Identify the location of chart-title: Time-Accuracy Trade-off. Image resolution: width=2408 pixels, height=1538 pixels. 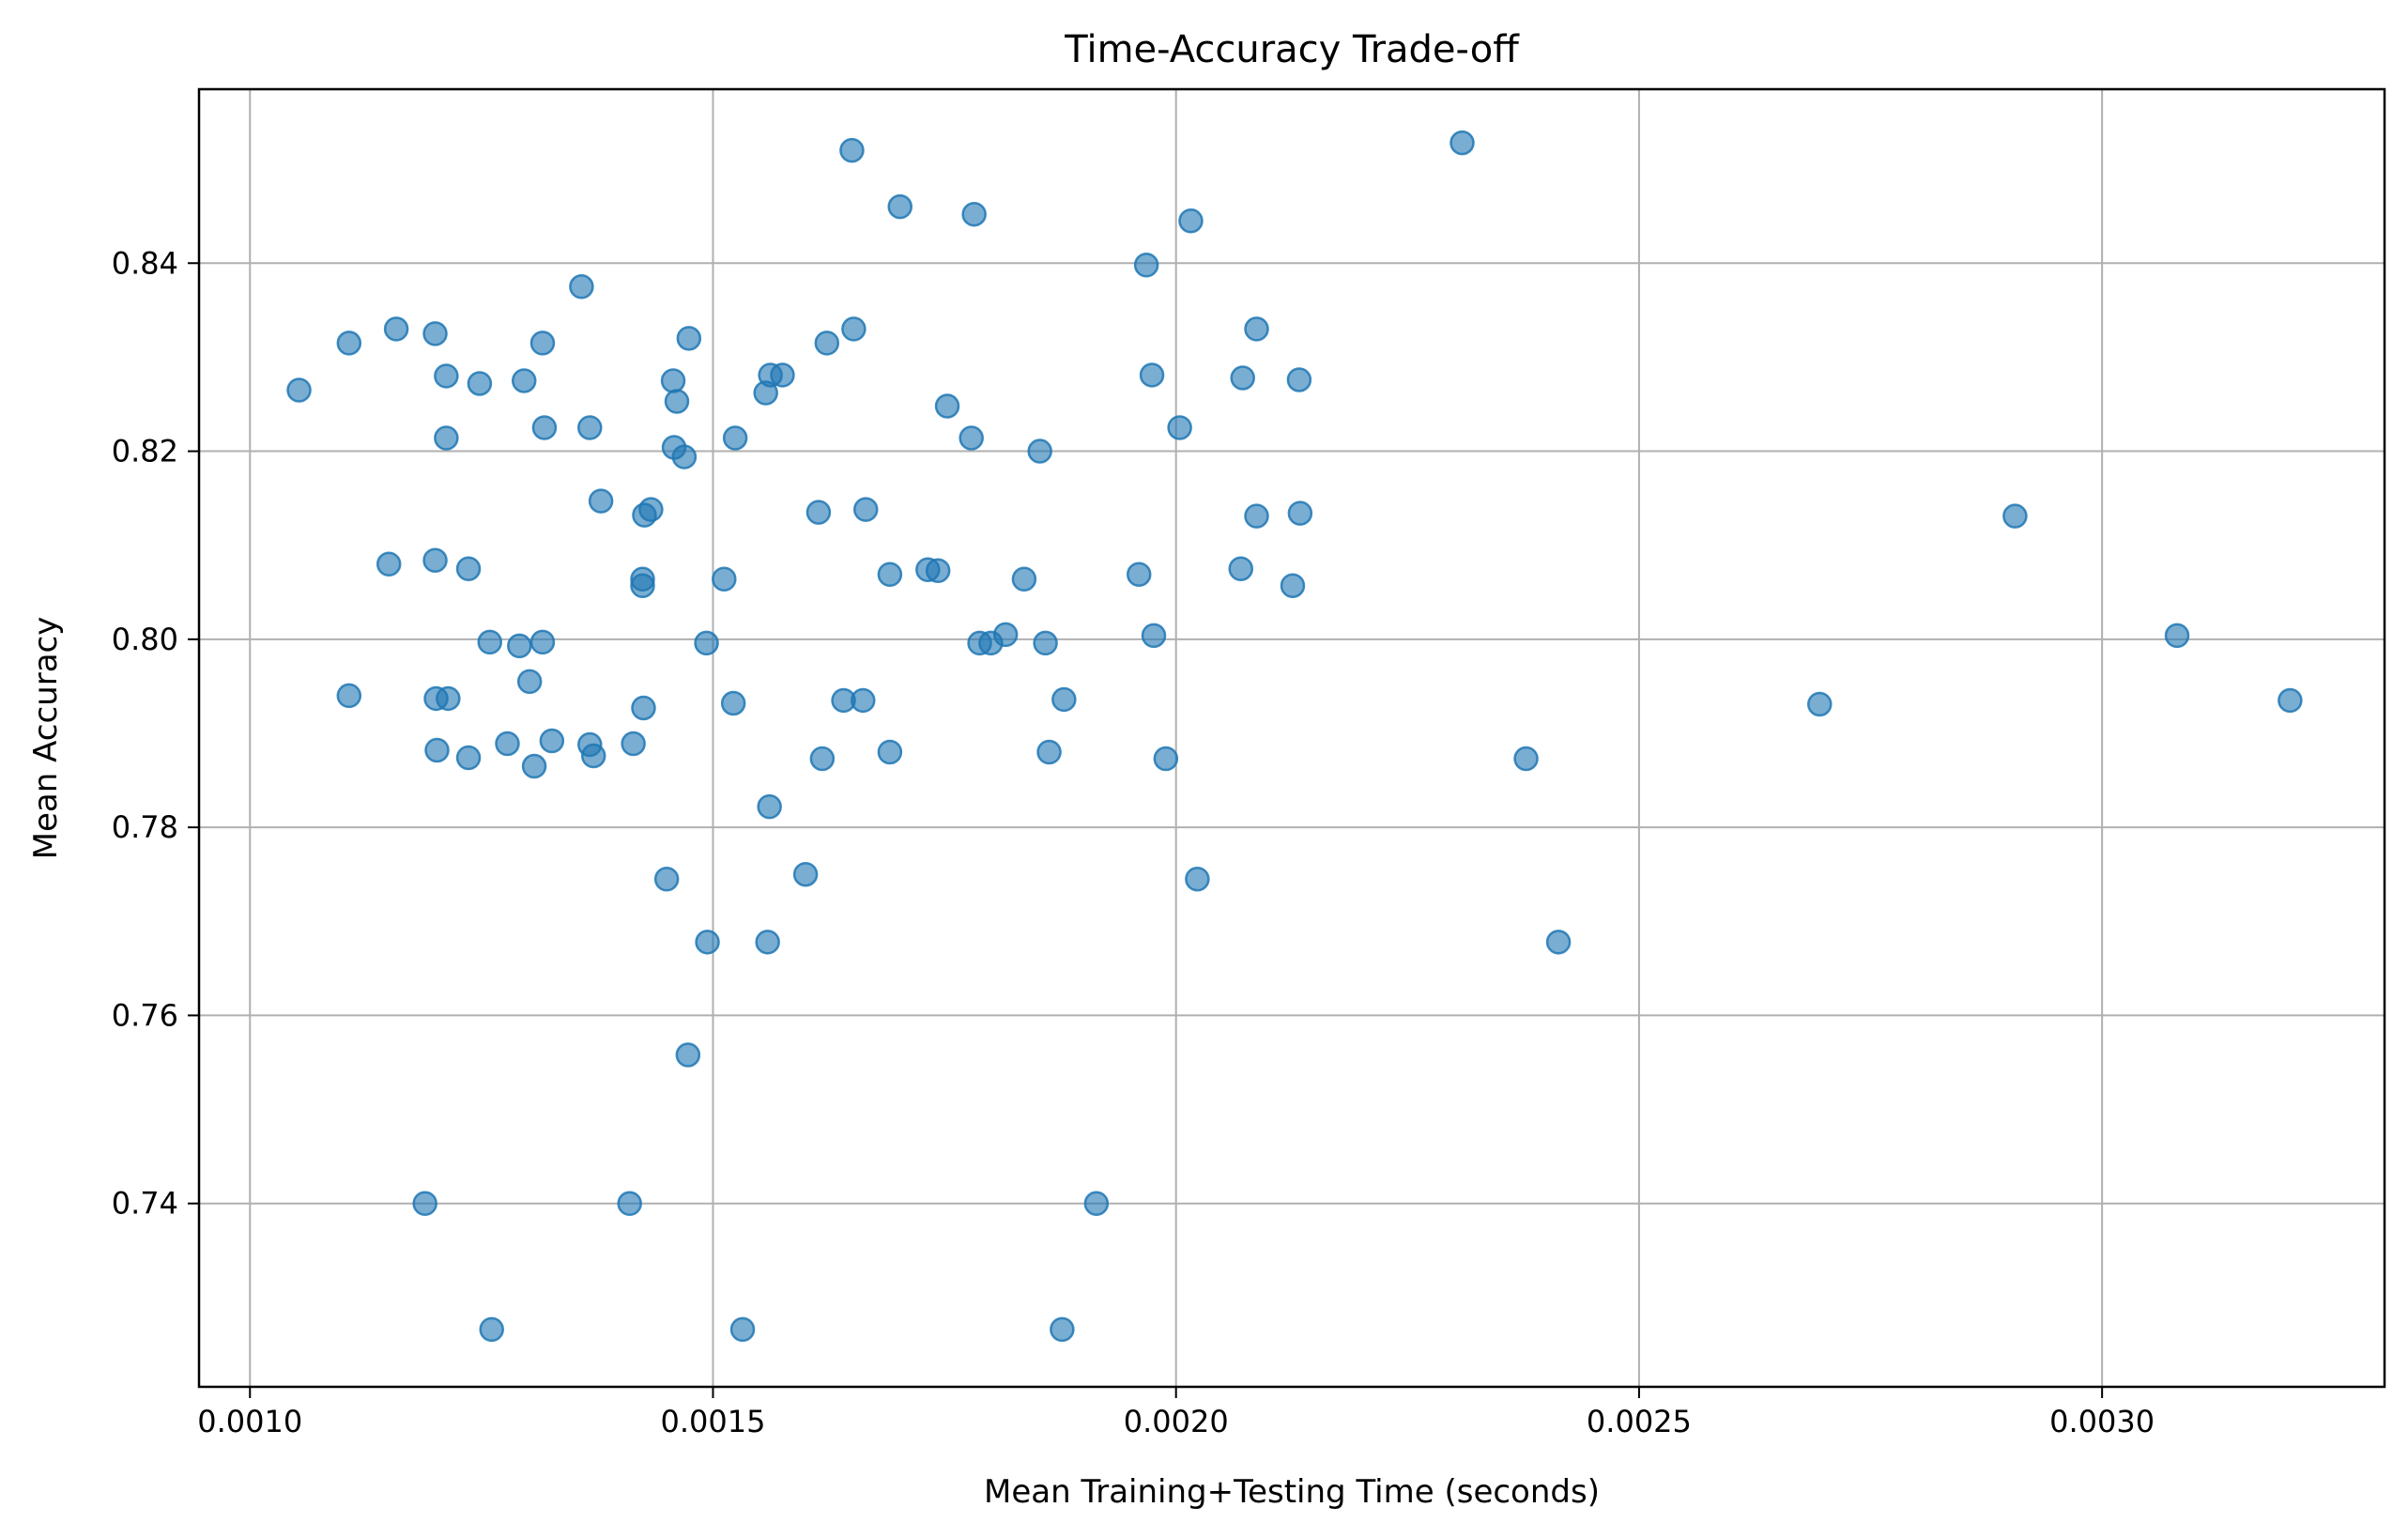
(1292, 49).